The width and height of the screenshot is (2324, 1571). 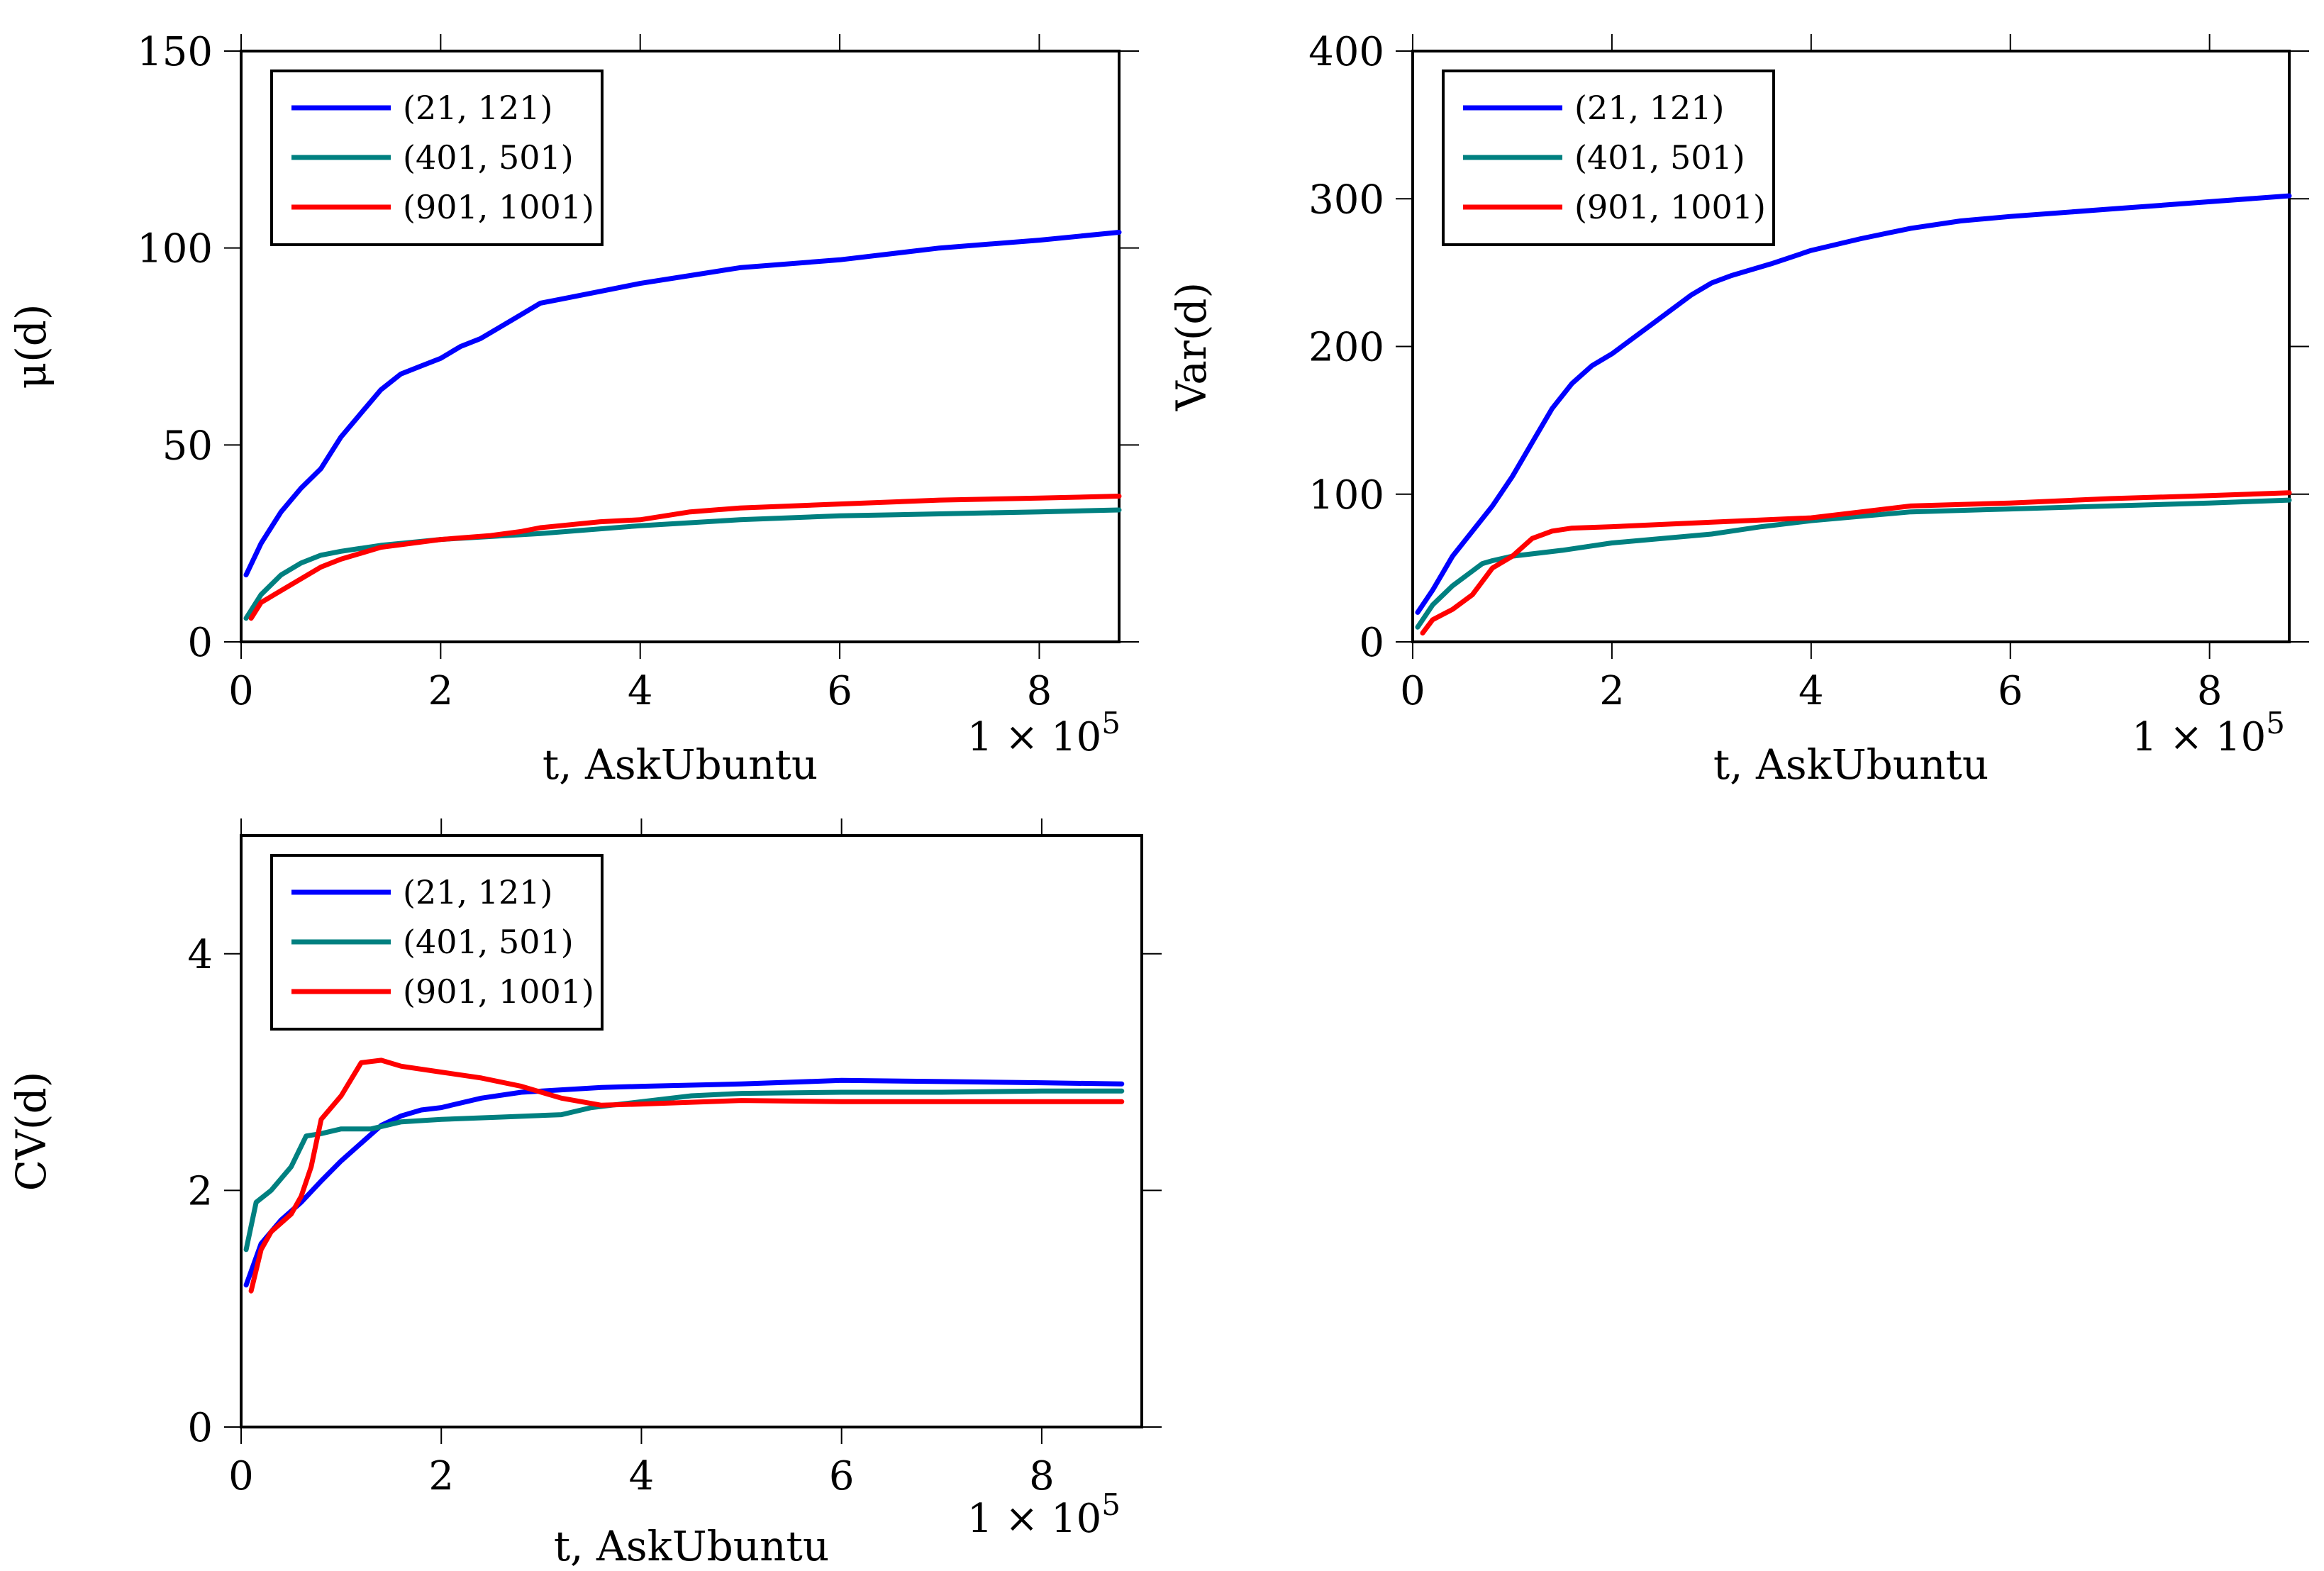 What do you see at coordinates (31, 1132) in the screenshot?
I see `y-axis-label: CV(d)` at bounding box center [31, 1132].